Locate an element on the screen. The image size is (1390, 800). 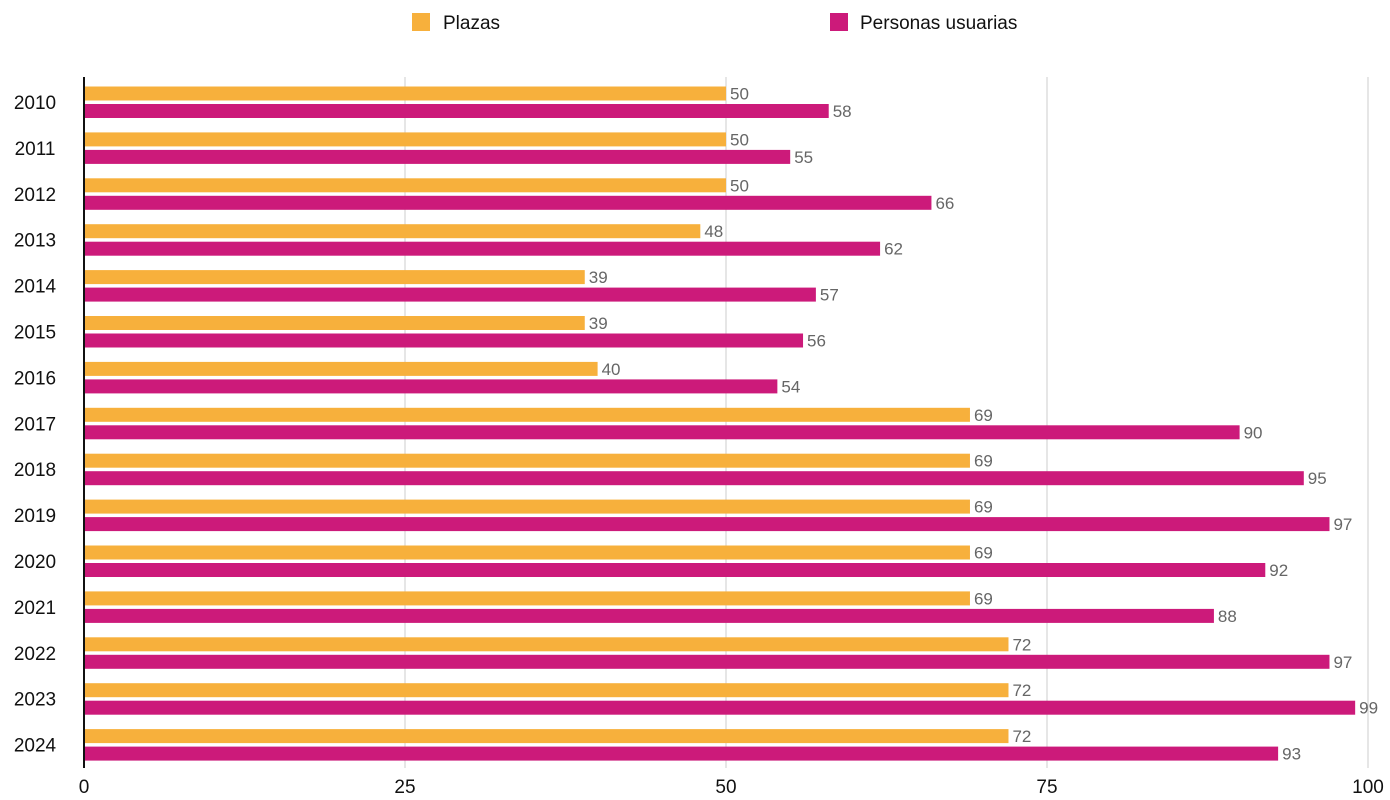
legend-label: Personas usuarias is located at coordinates (938, 23).